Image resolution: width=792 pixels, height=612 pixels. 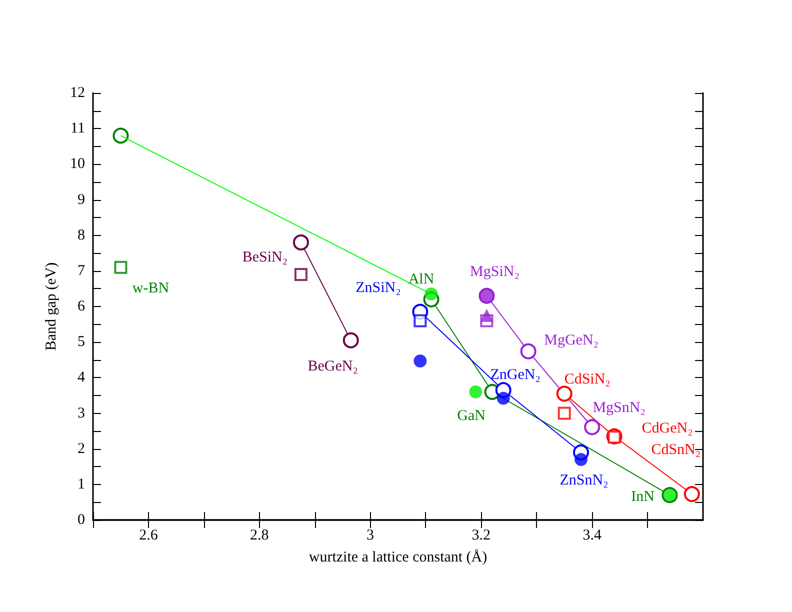 What do you see at coordinates (52, 306) in the screenshot?
I see `y-axis-title: Band gap (eV)` at bounding box center [52, 306].